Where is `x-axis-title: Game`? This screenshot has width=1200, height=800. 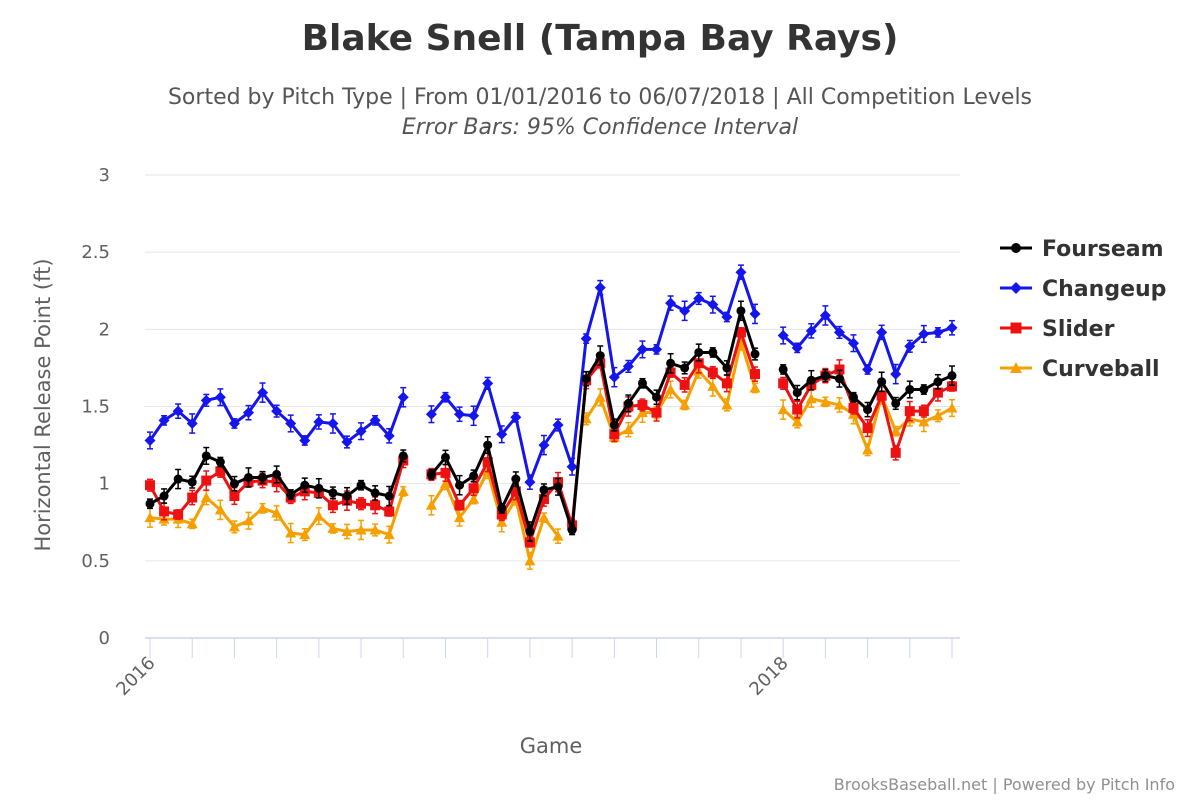
x-axis-title: Game is located at coordinates (551, 746).